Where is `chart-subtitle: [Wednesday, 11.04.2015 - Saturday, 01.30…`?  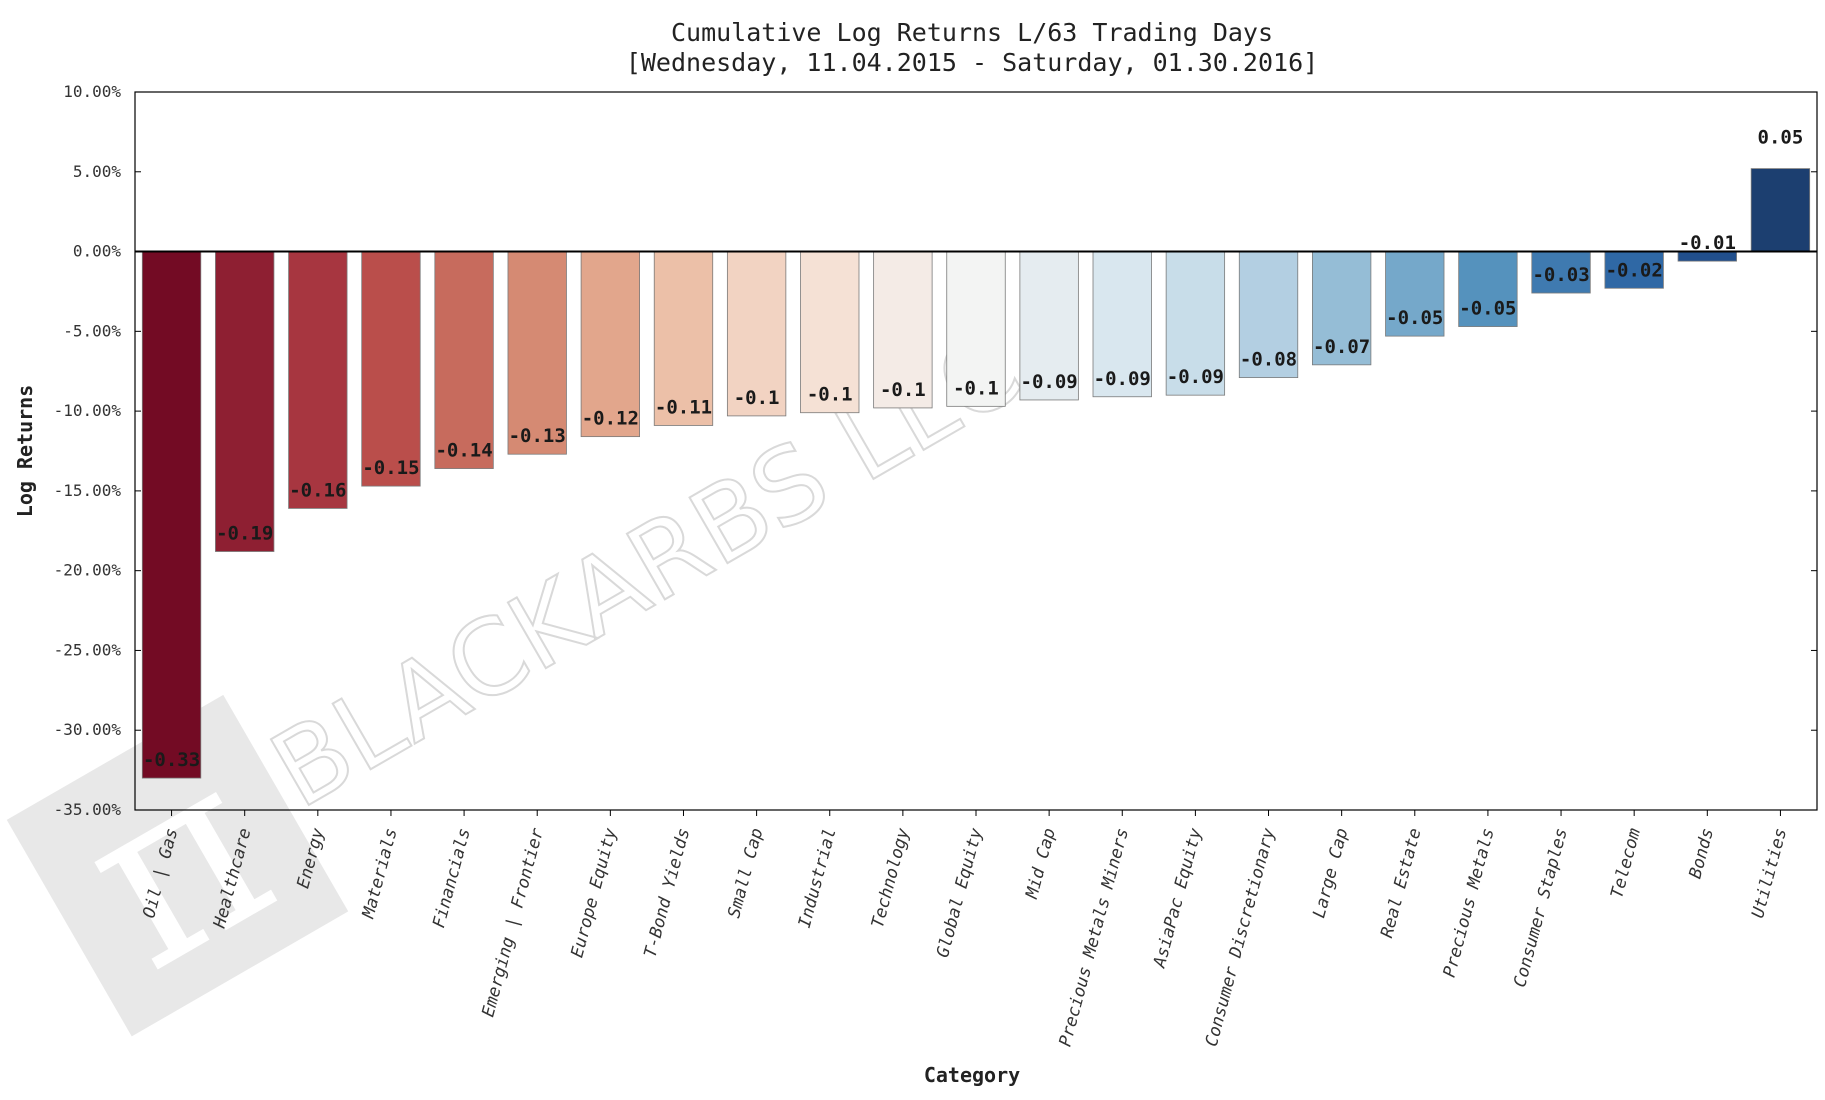
chart-subtitle: [Wednesday, 11.04.2015 - Saturday, 01.30… is located at coordinates (972, 62).